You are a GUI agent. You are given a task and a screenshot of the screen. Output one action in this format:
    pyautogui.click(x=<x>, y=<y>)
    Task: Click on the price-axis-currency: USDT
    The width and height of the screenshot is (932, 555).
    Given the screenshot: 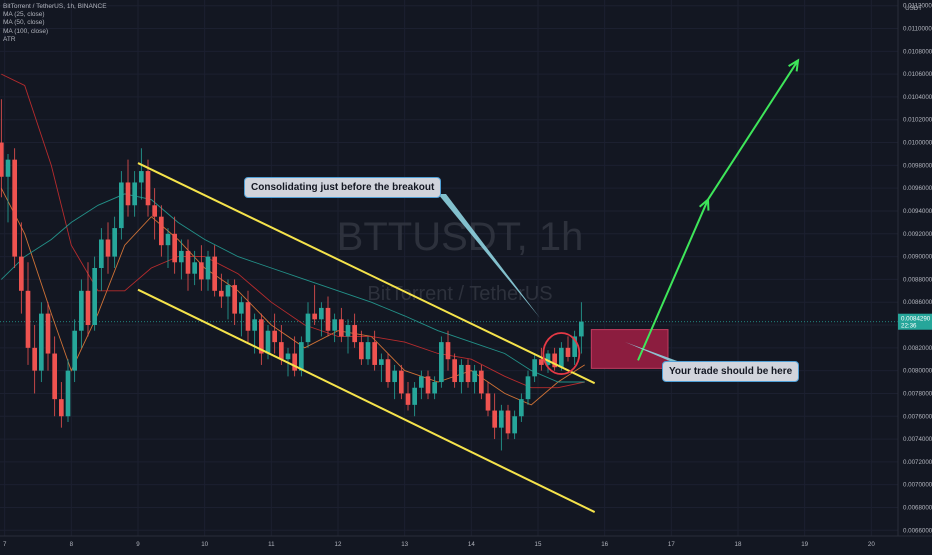 What is the action you would take?
    pyautogui.click(x=913, y=8)
    